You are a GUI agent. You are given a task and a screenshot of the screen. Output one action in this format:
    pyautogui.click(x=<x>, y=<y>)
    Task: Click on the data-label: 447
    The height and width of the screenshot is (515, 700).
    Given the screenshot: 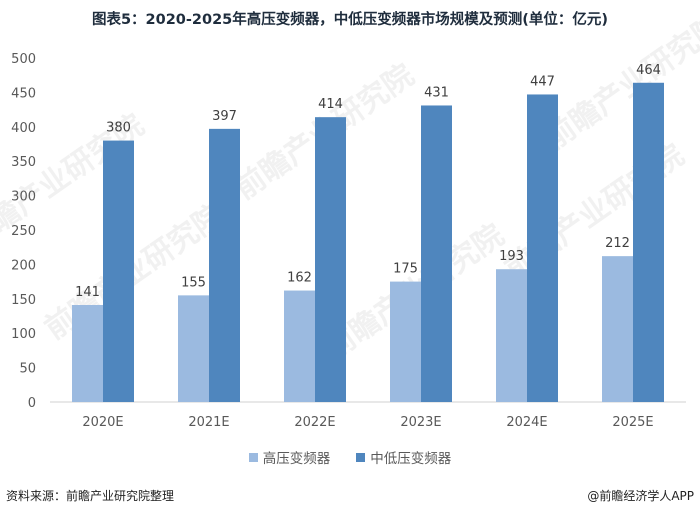 What is the action you would take?
    pyautogui.click(x=542, y=81)
    